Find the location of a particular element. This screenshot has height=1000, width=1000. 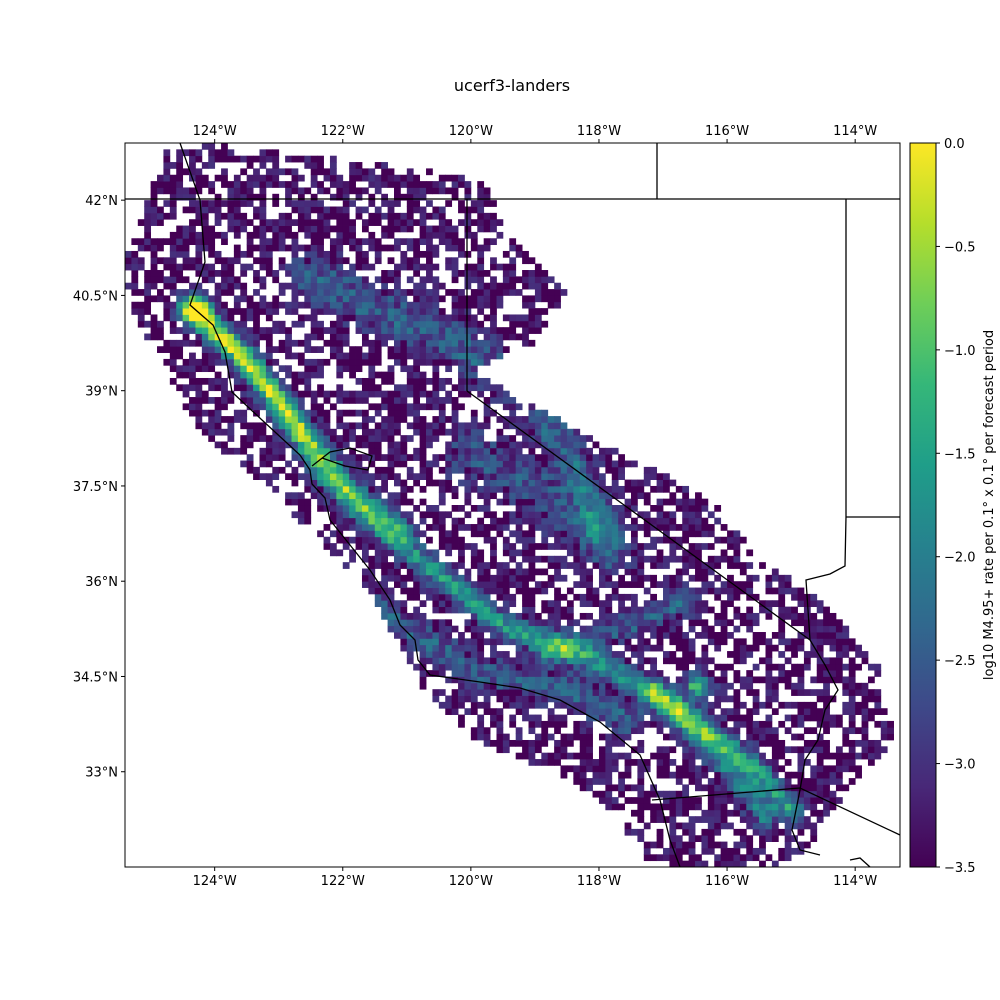

colorado-river is located at coordinates (826, 420).